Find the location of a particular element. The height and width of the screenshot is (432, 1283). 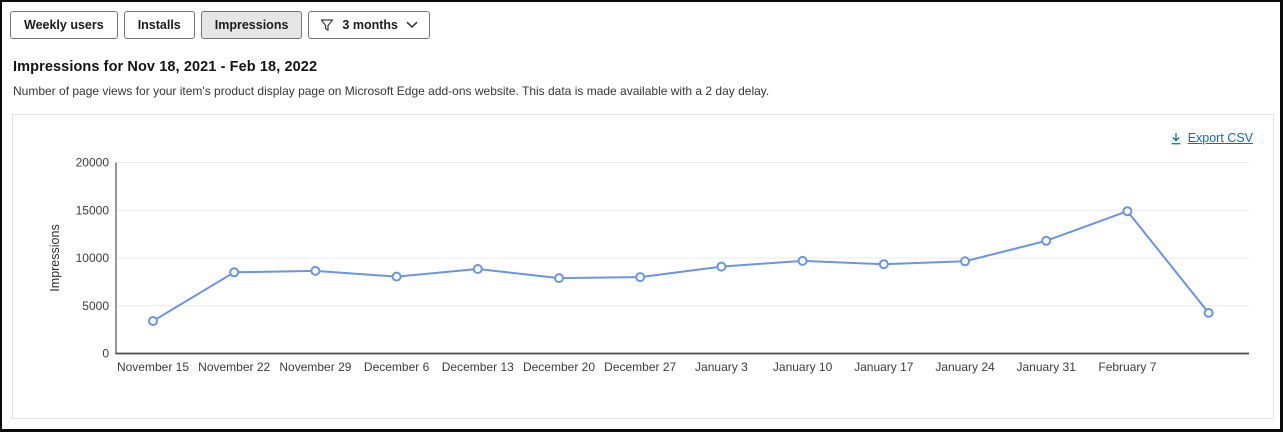

x-tick-label: January 3 is located at coordinates (721, 367).